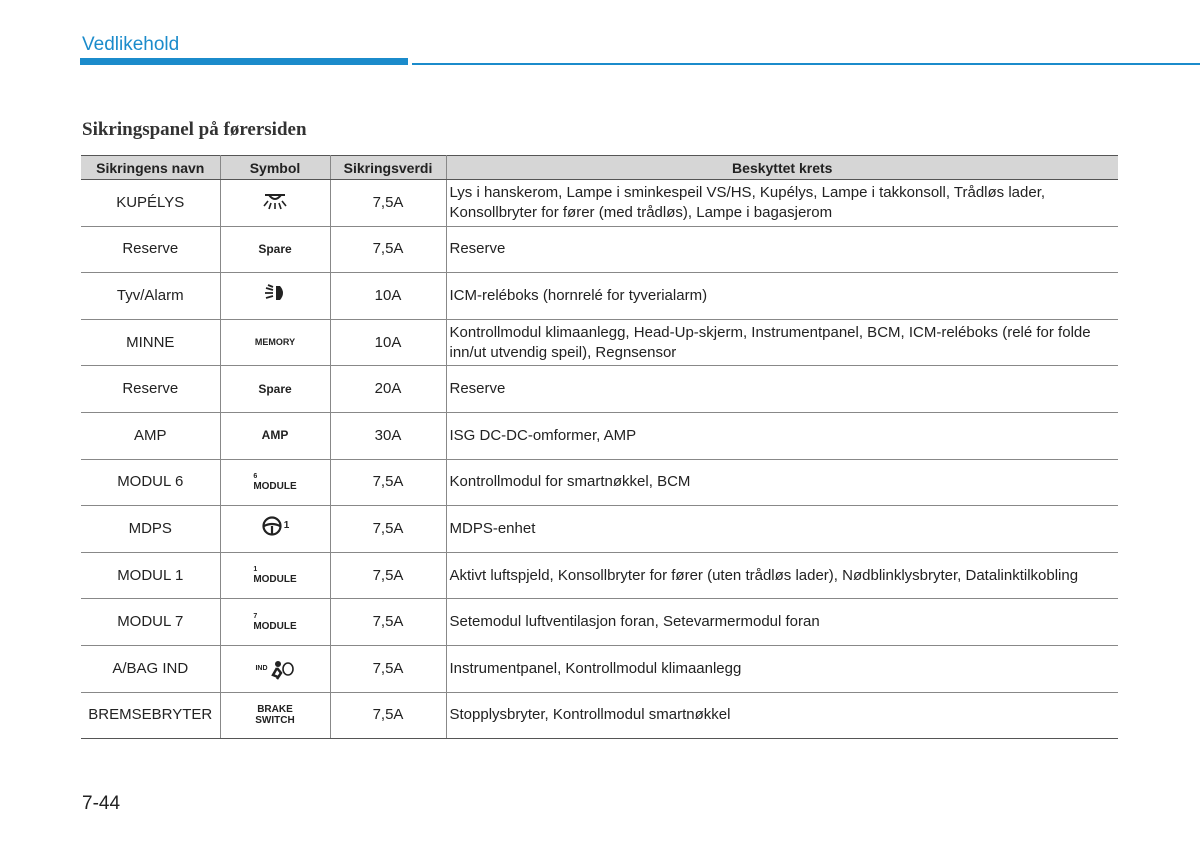 This screenshot has height=845, width=1200. Describe the element at coordinates (275, 721) in the screenshot. I see `symbol-text: SWITCH` at that location.